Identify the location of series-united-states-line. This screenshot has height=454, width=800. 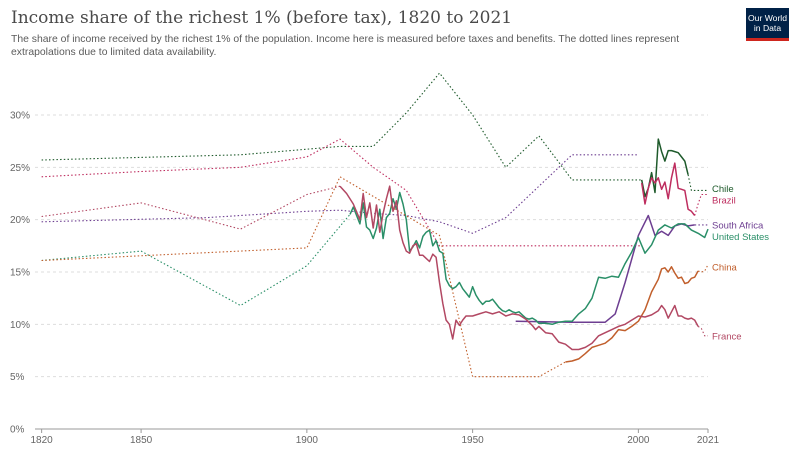
(529, 258).